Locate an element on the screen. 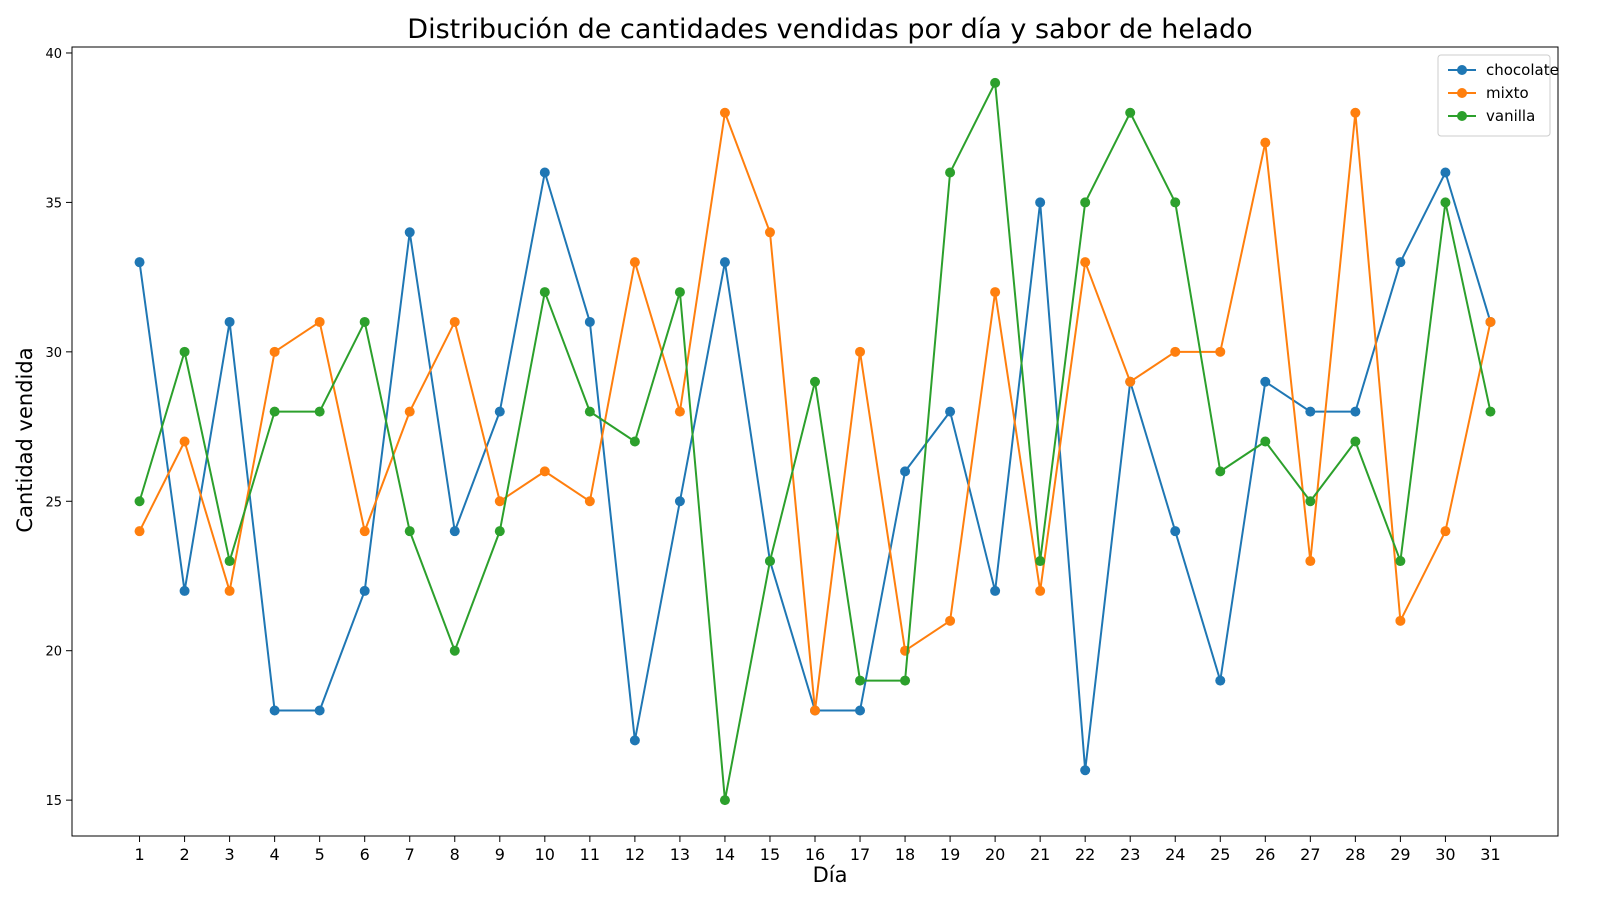 Image resolution: width=1600 pixels, height=904 pixels. y-tick-label: 35 is located at coordinates (53, 203).